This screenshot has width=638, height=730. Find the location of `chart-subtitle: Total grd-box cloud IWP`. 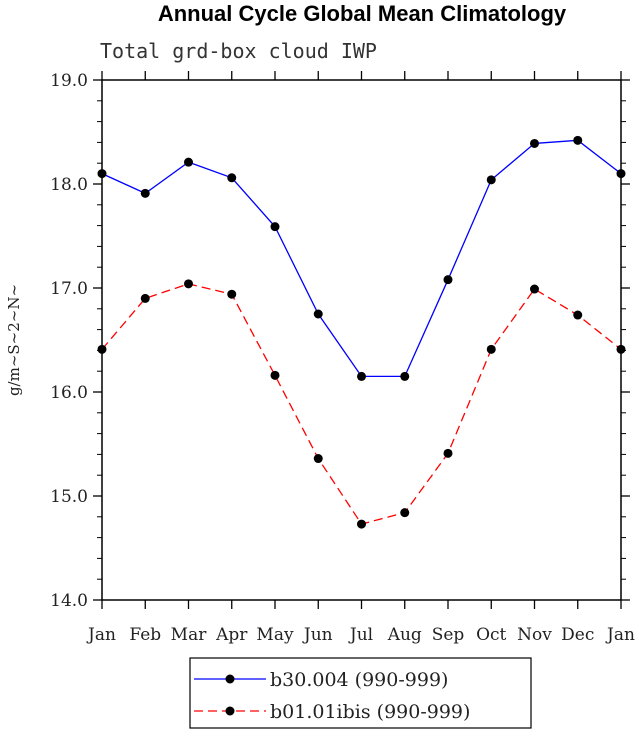

chart-subtitle: Total grd-box cloud IWP is located at coordinates (238, 51).